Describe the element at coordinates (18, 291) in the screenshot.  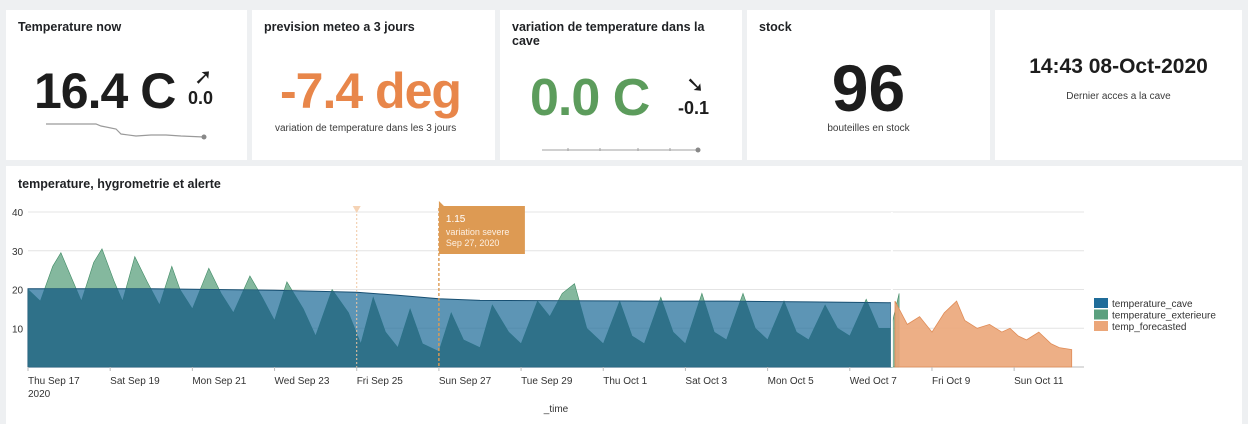
I see `y-tick-label: 20` at that location.